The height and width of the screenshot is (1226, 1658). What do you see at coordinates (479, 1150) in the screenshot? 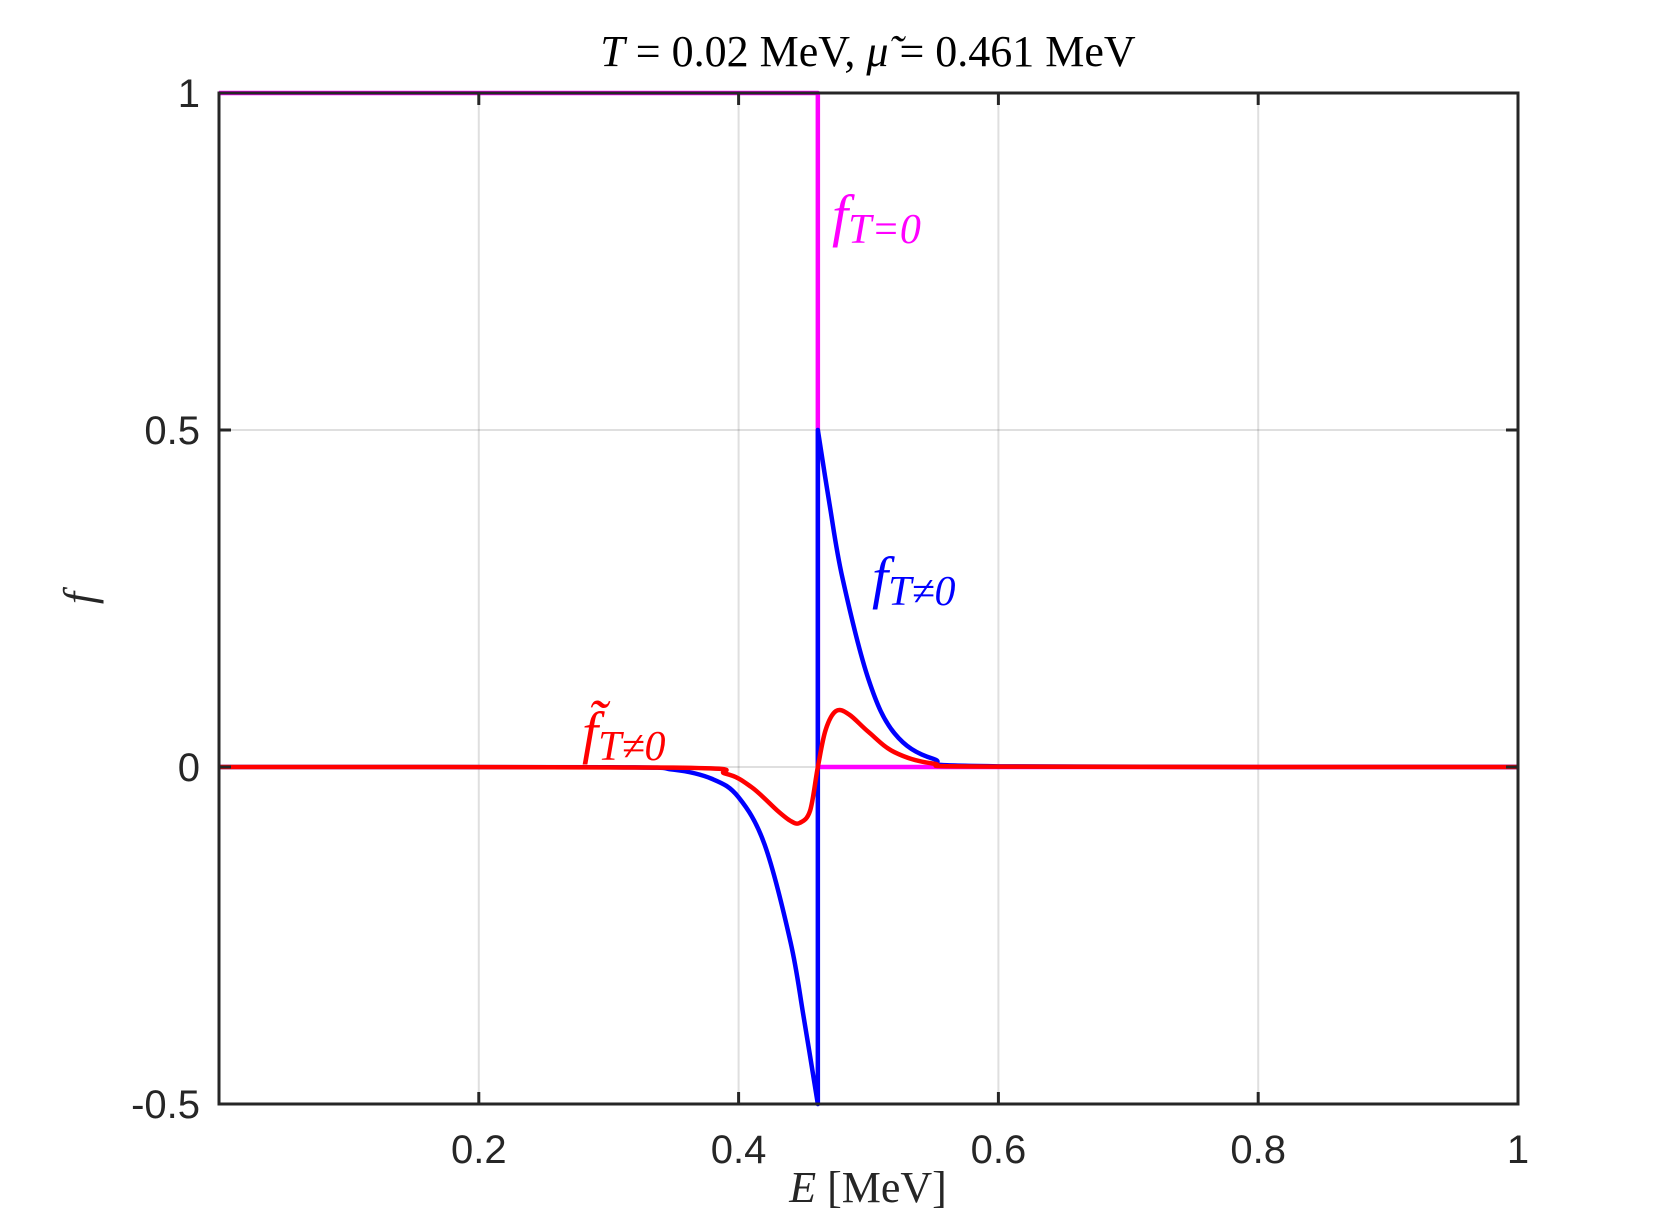
I see `x-tick-label: 0.2` at bounding box center [479, 1150].